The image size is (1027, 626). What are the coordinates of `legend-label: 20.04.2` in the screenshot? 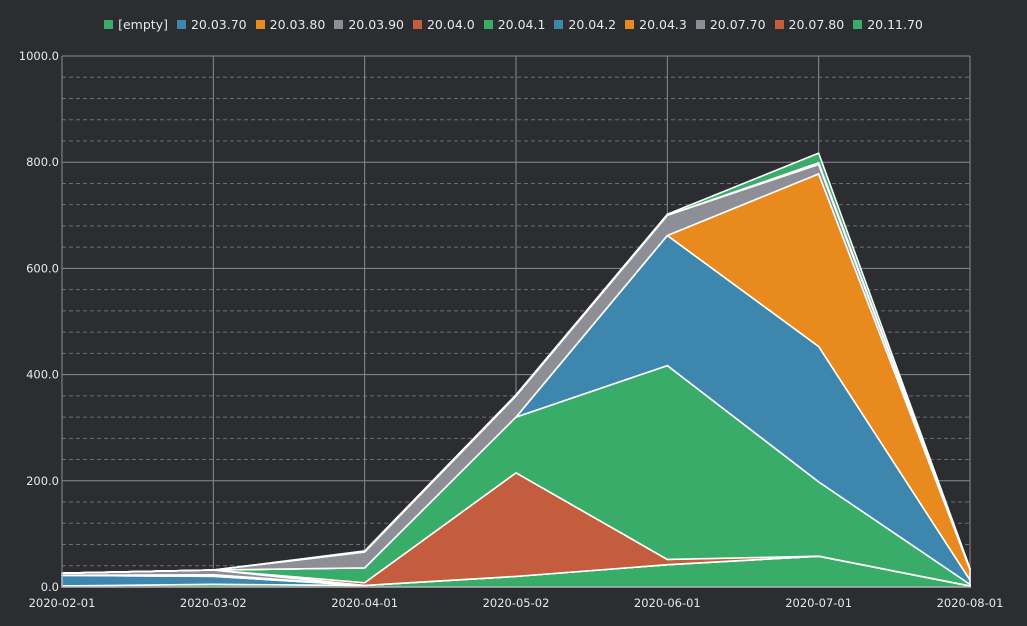 It's located at (592, 24).